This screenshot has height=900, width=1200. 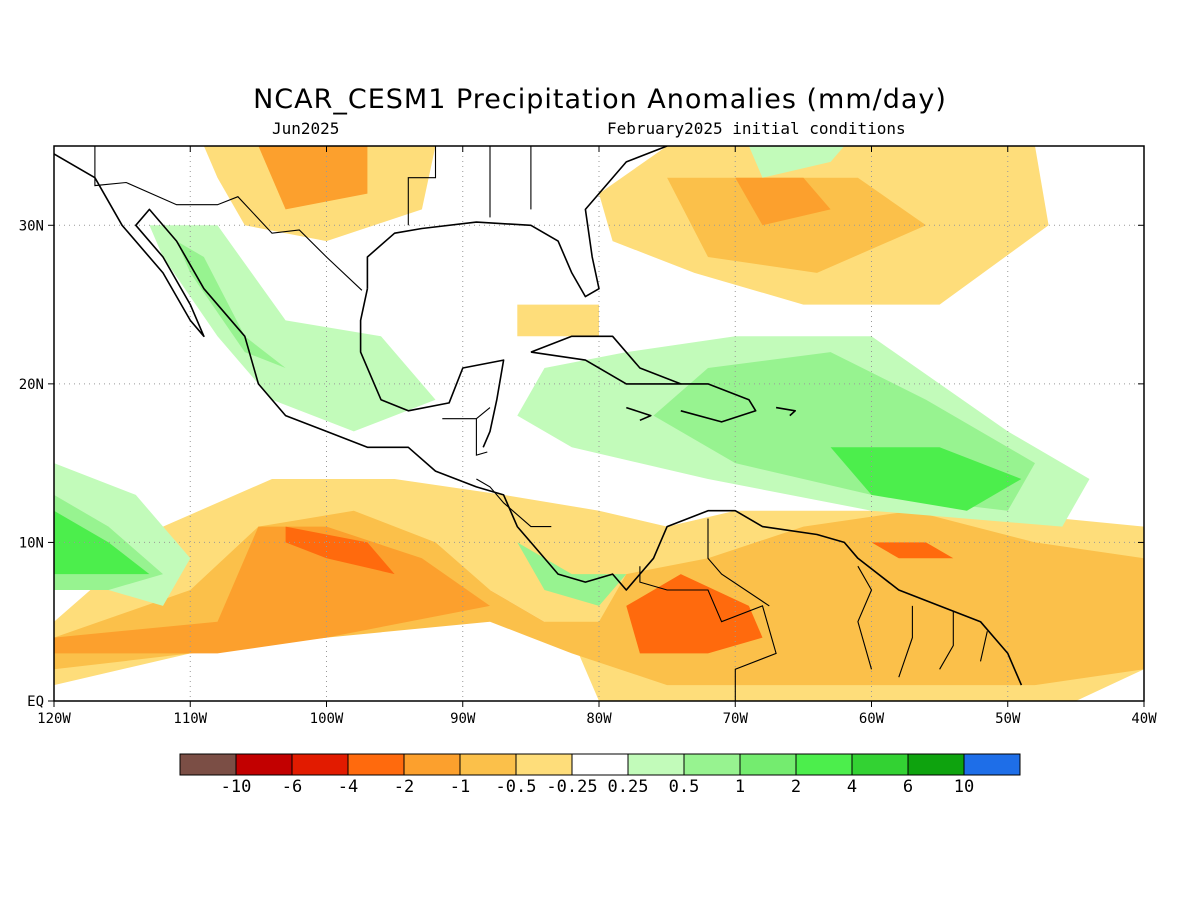 What do you see at coordinates (102, 542) in the screenshot?
I see `anomaly-region-e-pacific-wet-core` at bounding box center [102, 542].